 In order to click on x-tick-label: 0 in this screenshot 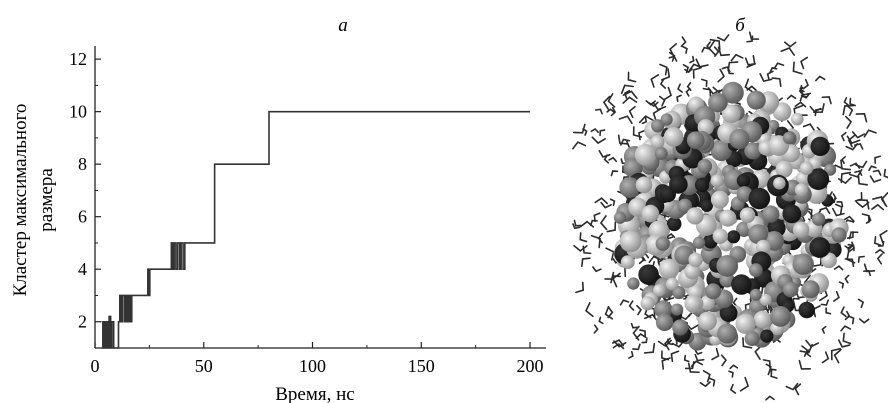, I will do `click(95, 366)`.